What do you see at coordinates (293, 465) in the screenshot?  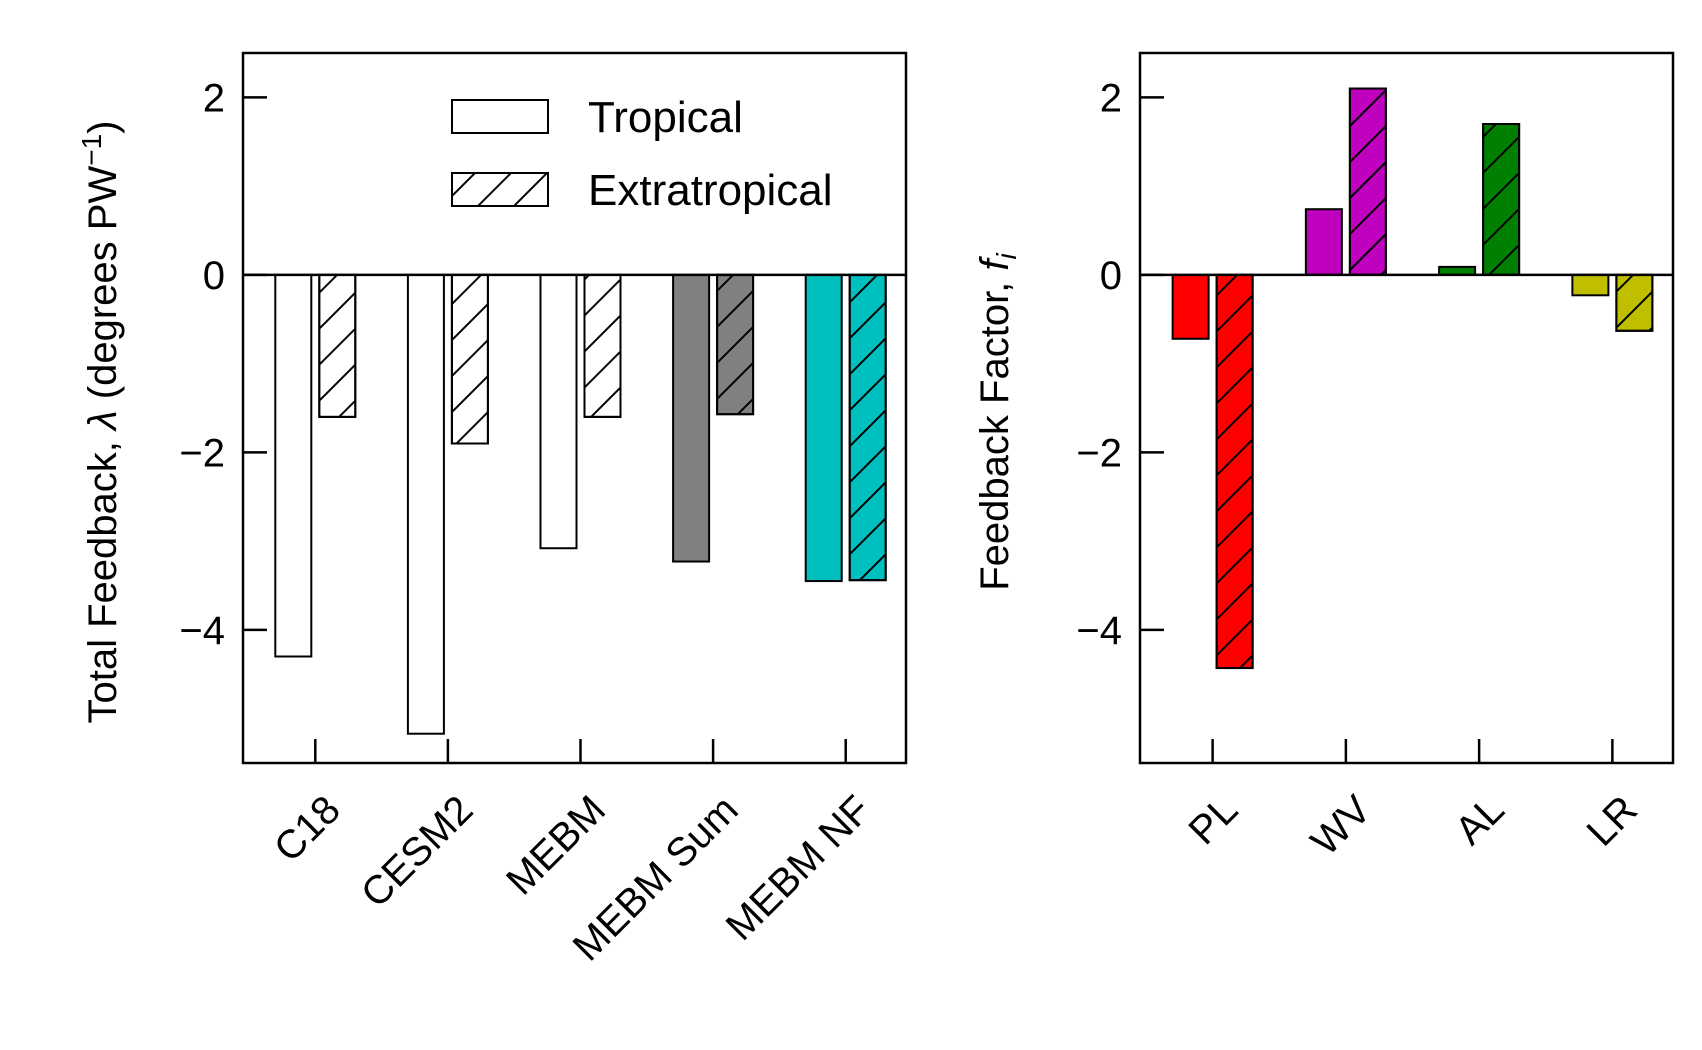 I see `left-bar-c18-tropical` at bounding box center [293, 465].